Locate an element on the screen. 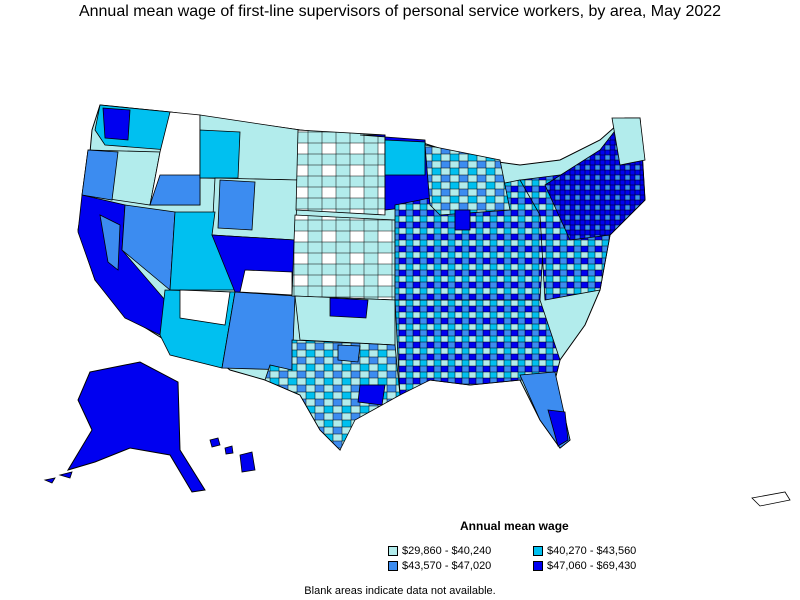 This screenshot has width=800, height=600. region-montana-west is located at coordinates (220, 154).